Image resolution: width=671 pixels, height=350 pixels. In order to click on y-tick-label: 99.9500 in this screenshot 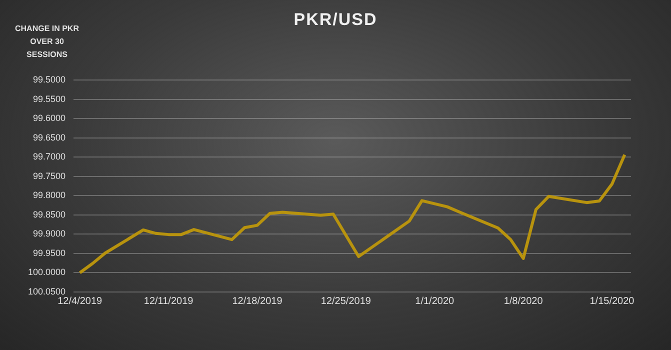, I will do `click(49, 253)`.